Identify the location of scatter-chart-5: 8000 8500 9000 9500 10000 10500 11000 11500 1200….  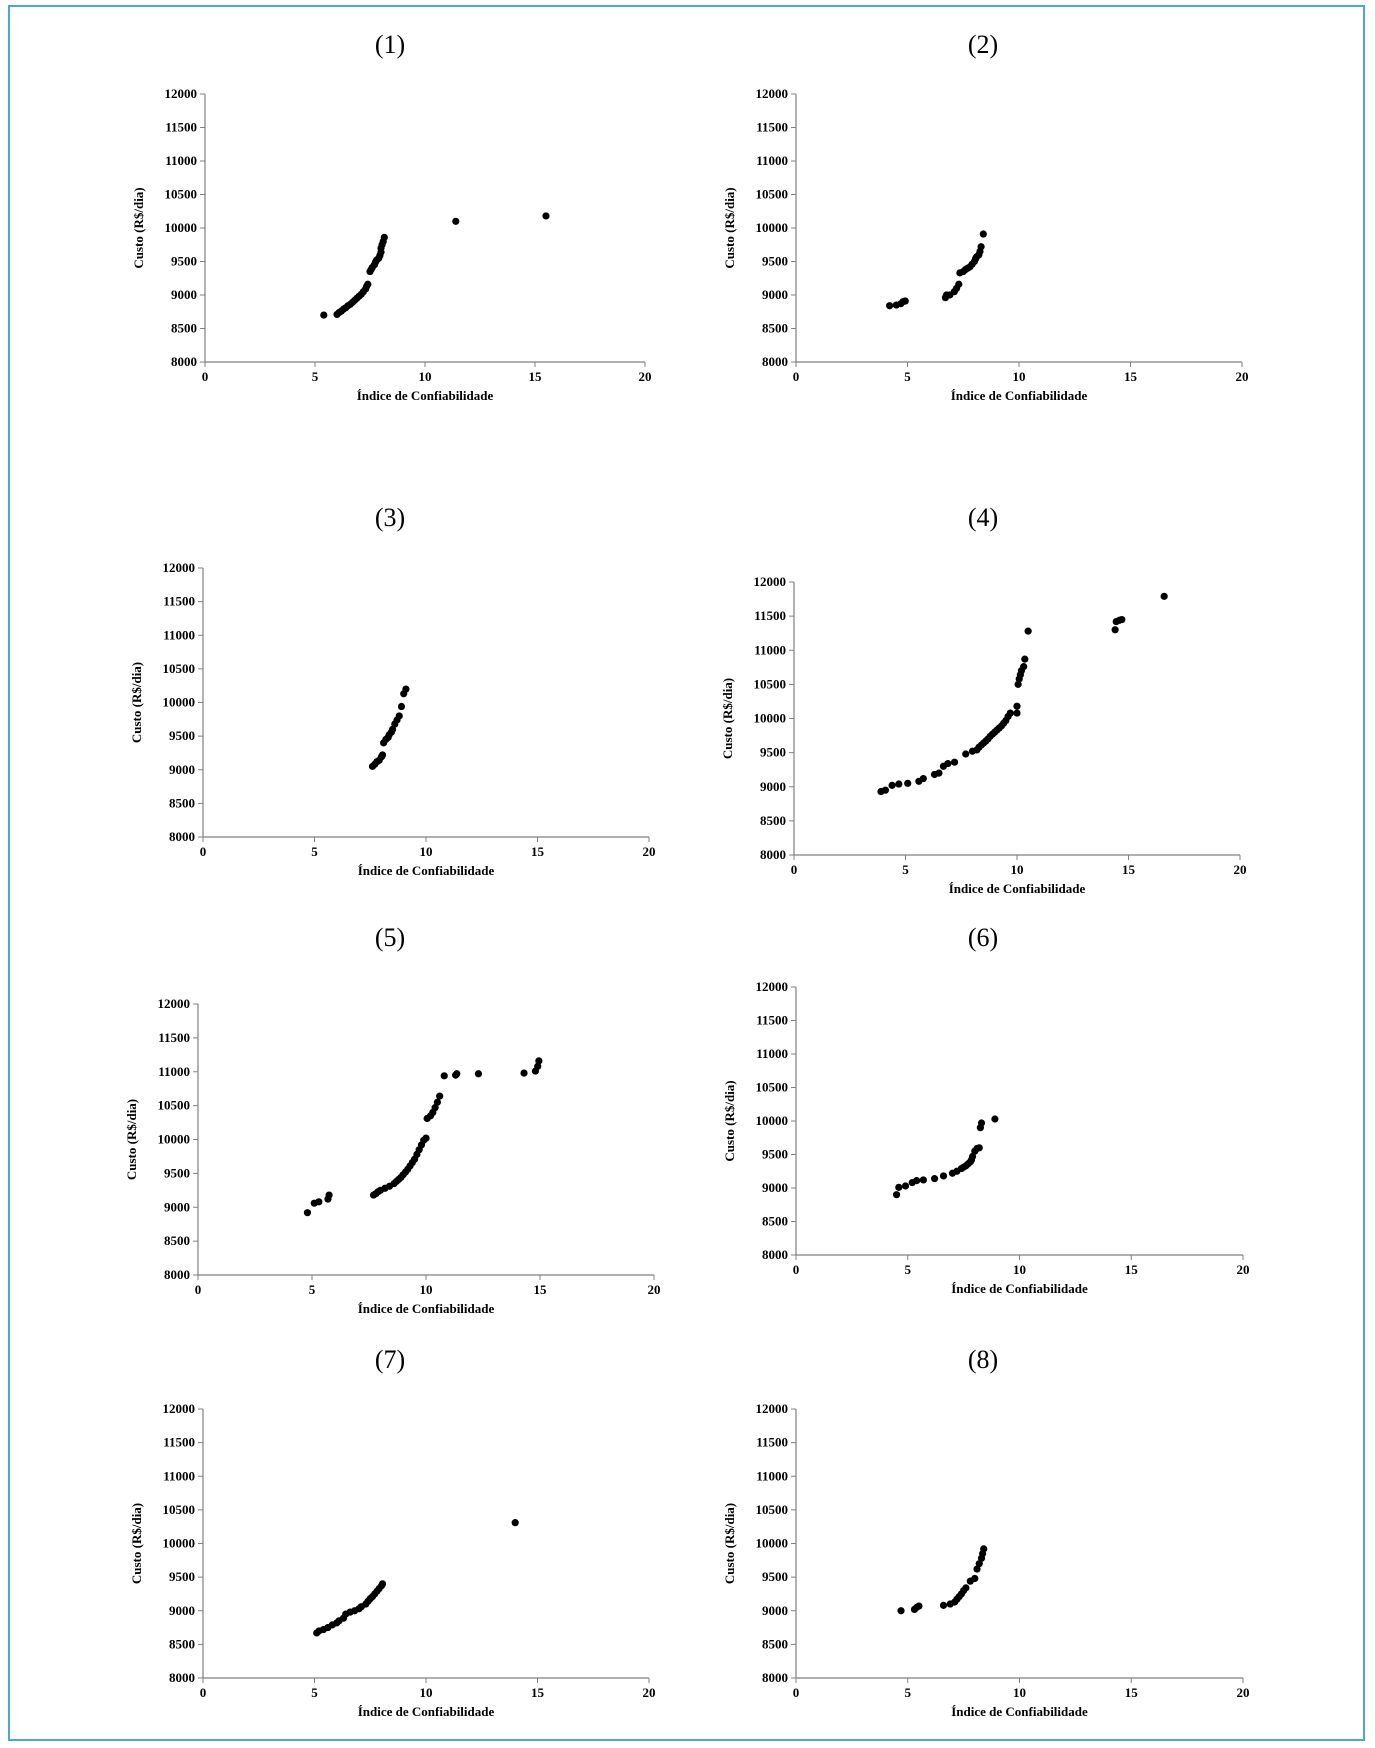
(392, 1156).